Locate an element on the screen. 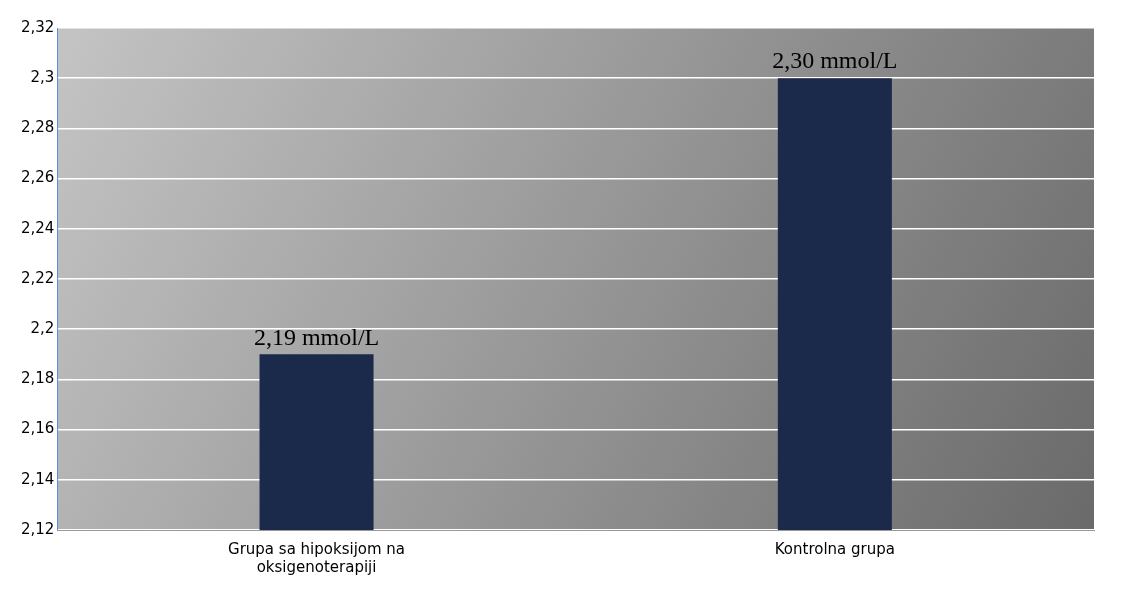  y-tick-label: 2,24 is located at coordinates (37, 227).